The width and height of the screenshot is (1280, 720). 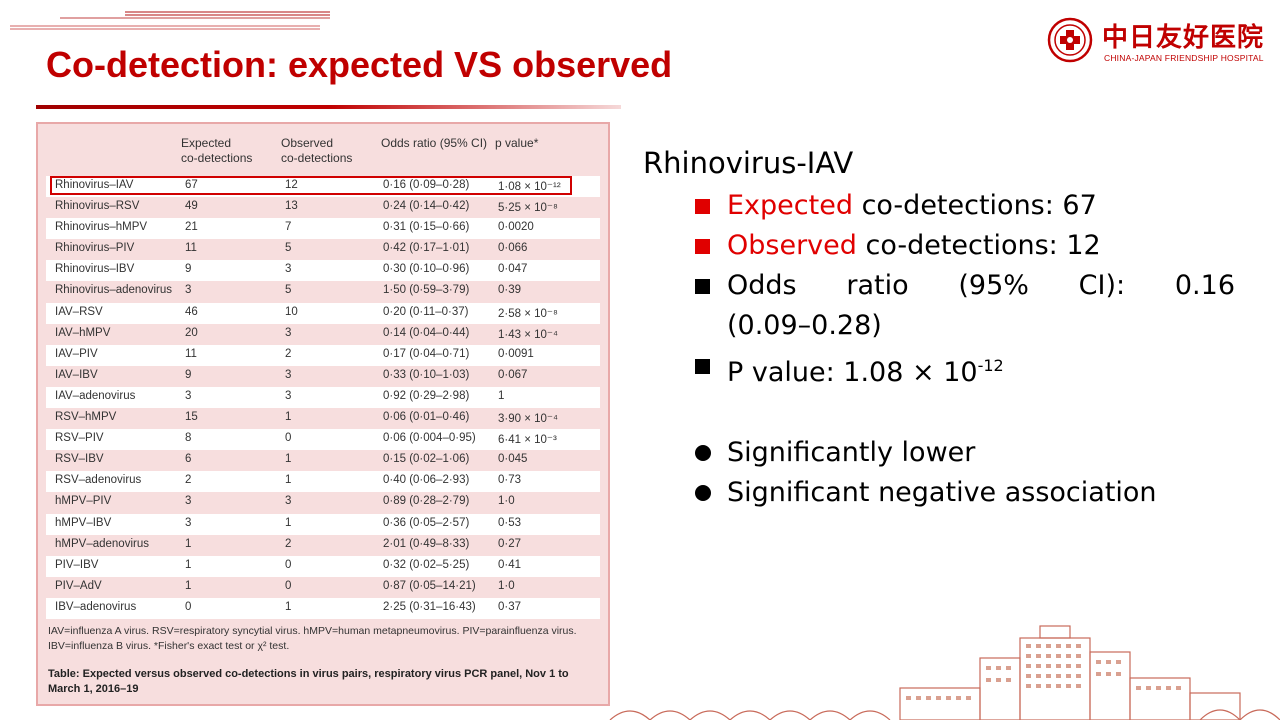 What do you see at coordinates (78, 585) in the screenshot?
I see `cell-pair: PIV–AdV` at bounding box center [78, 585].